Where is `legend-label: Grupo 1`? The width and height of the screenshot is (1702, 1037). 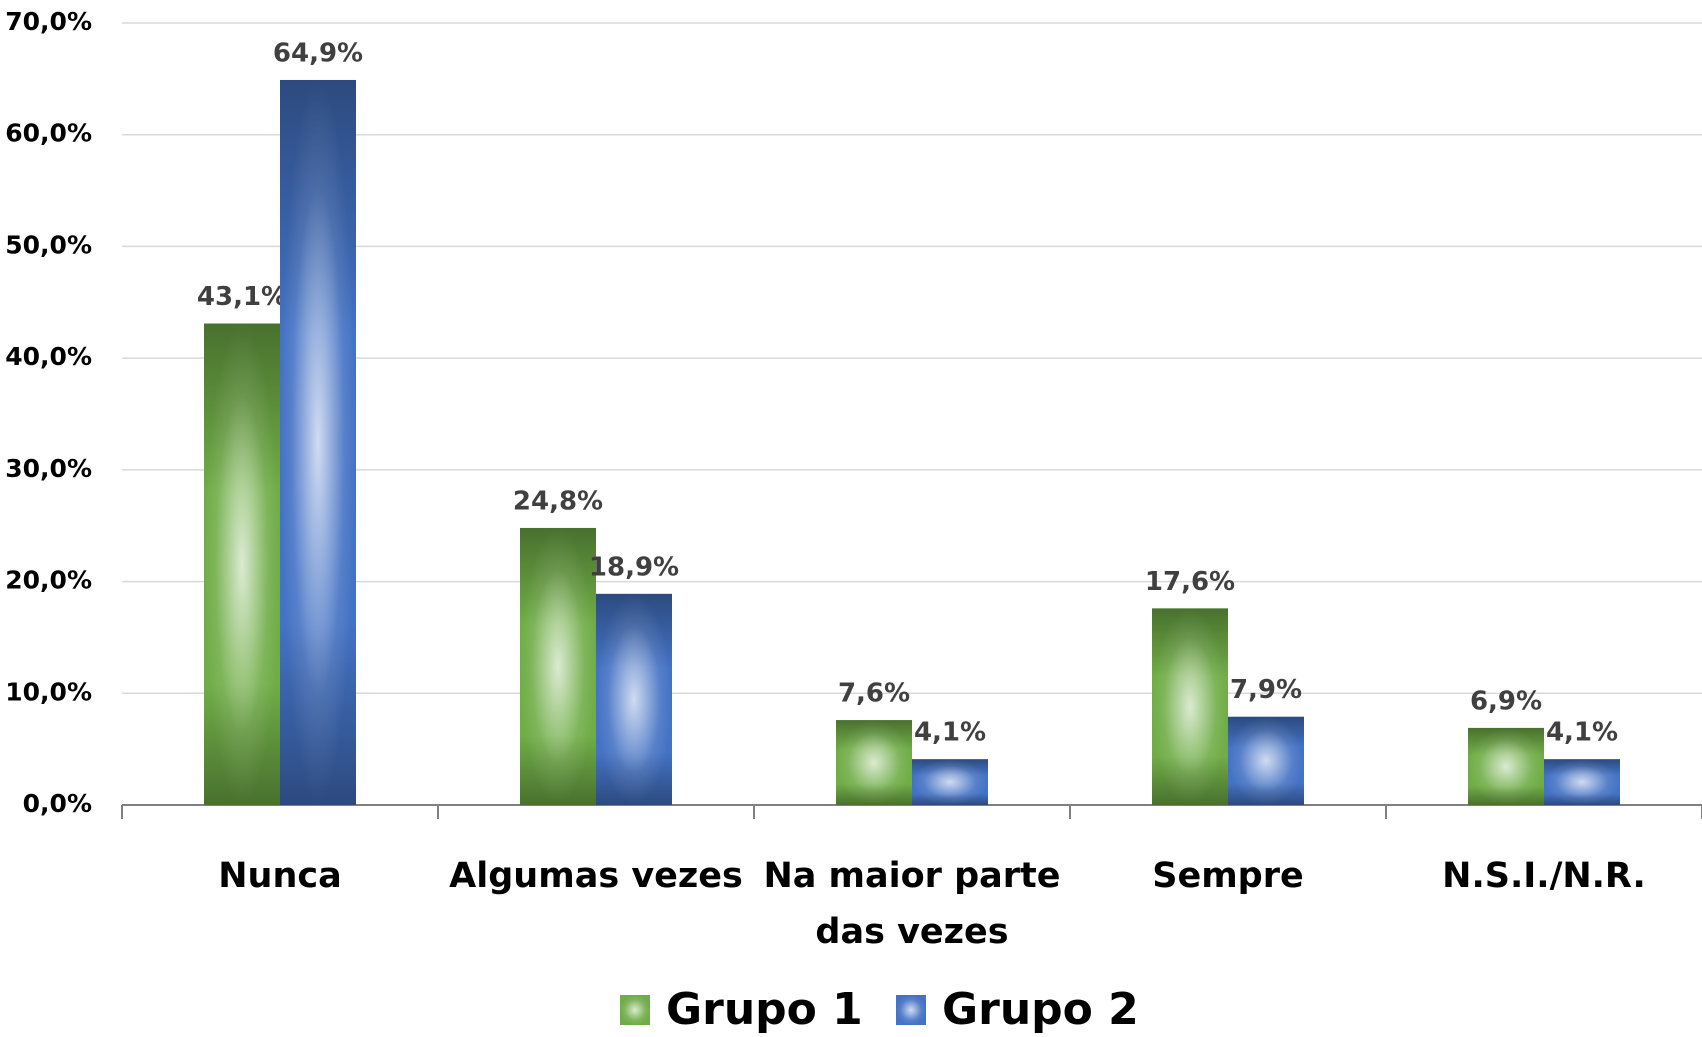 legend-label: Grupo 1 is located at coordinates (764, 1009).